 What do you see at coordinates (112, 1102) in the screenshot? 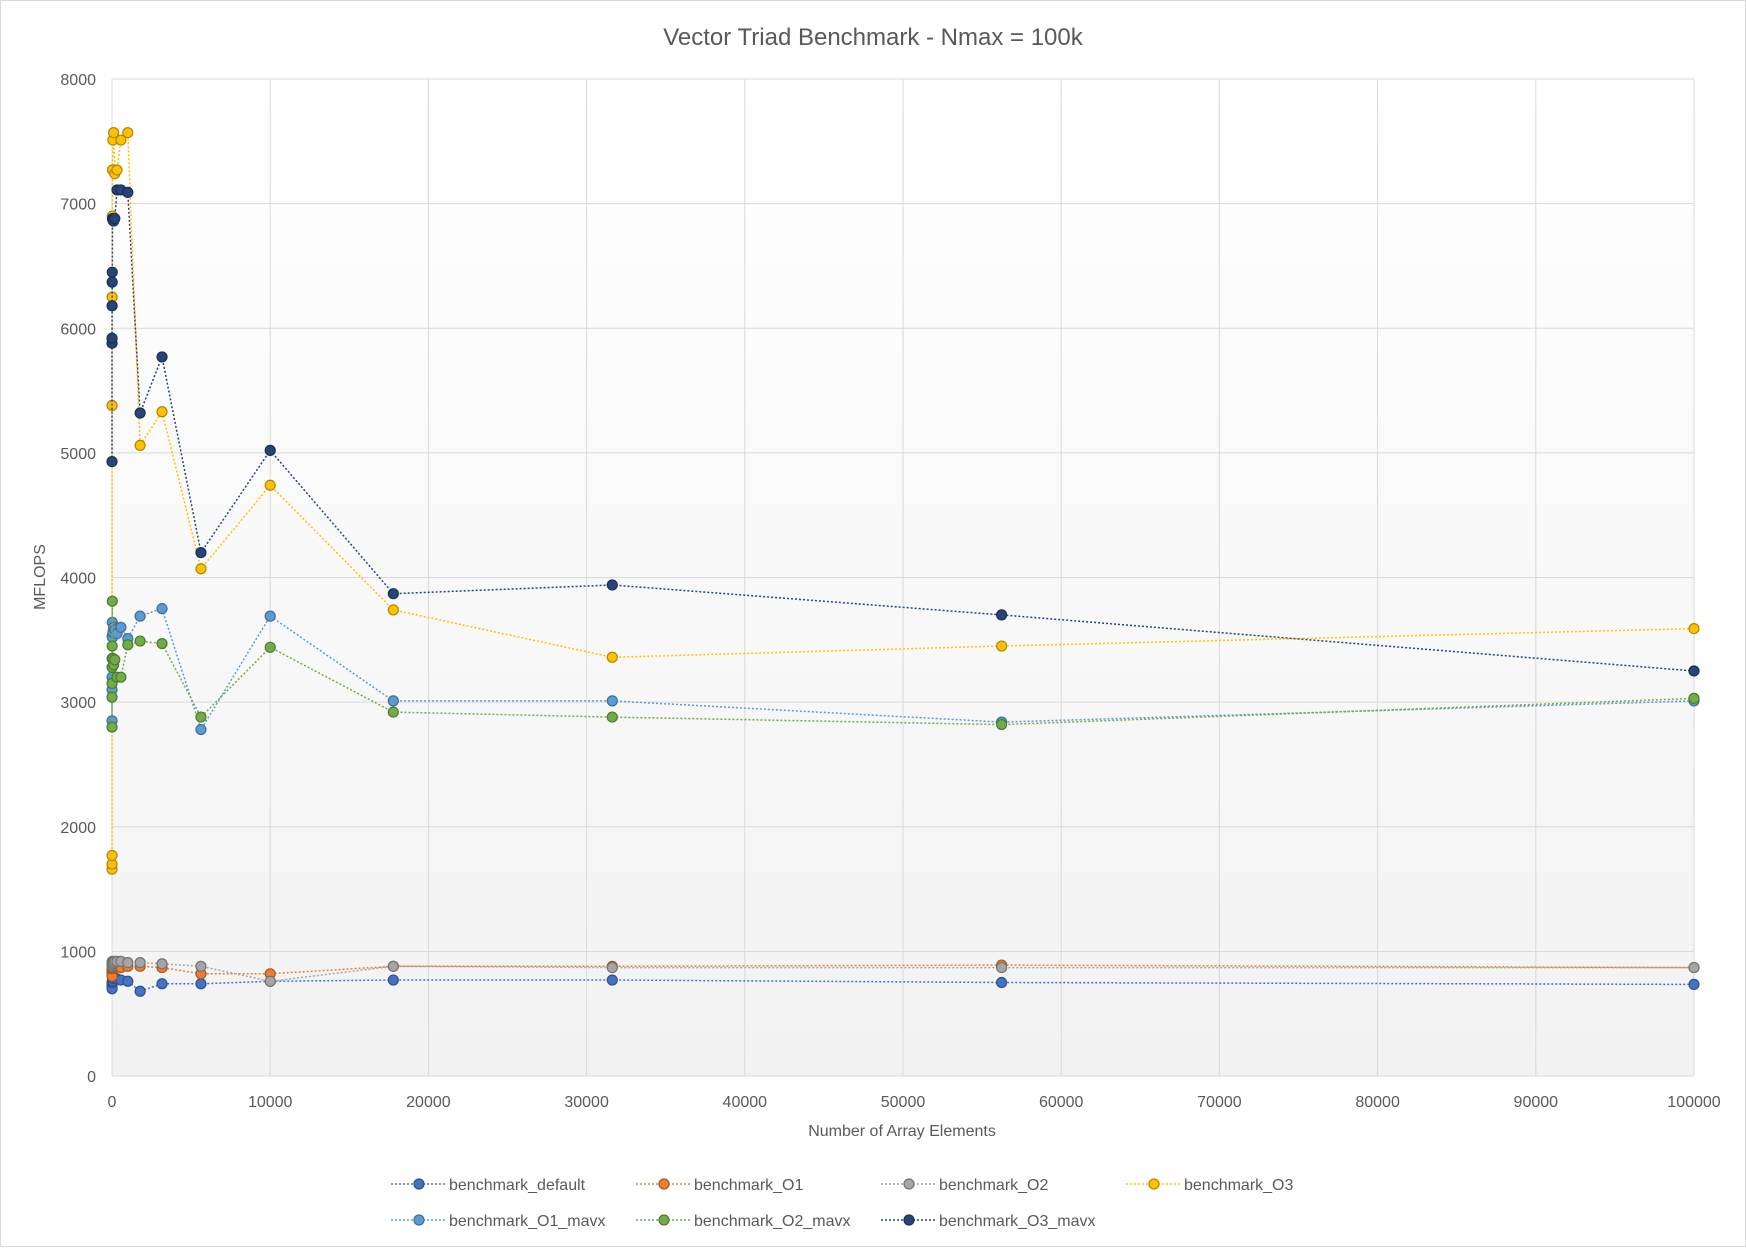
I see `x-tick-label: 0` at bounding box center [112, 1102].